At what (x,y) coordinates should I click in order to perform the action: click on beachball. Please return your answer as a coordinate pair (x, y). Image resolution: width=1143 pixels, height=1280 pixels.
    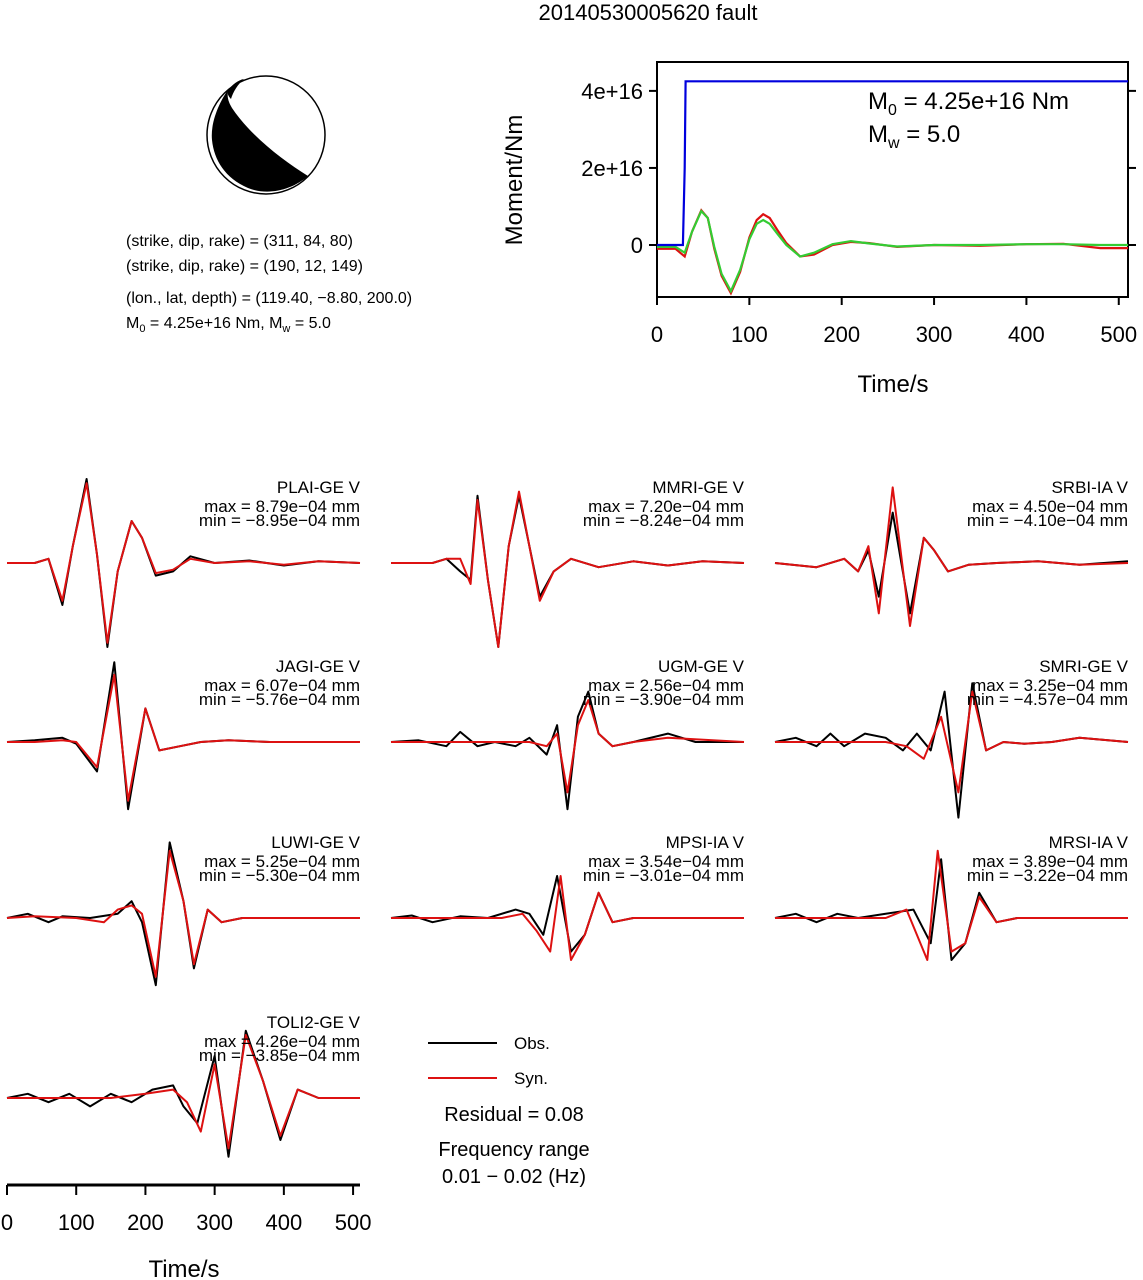
    Looking at the image, I should click on (266, 135).